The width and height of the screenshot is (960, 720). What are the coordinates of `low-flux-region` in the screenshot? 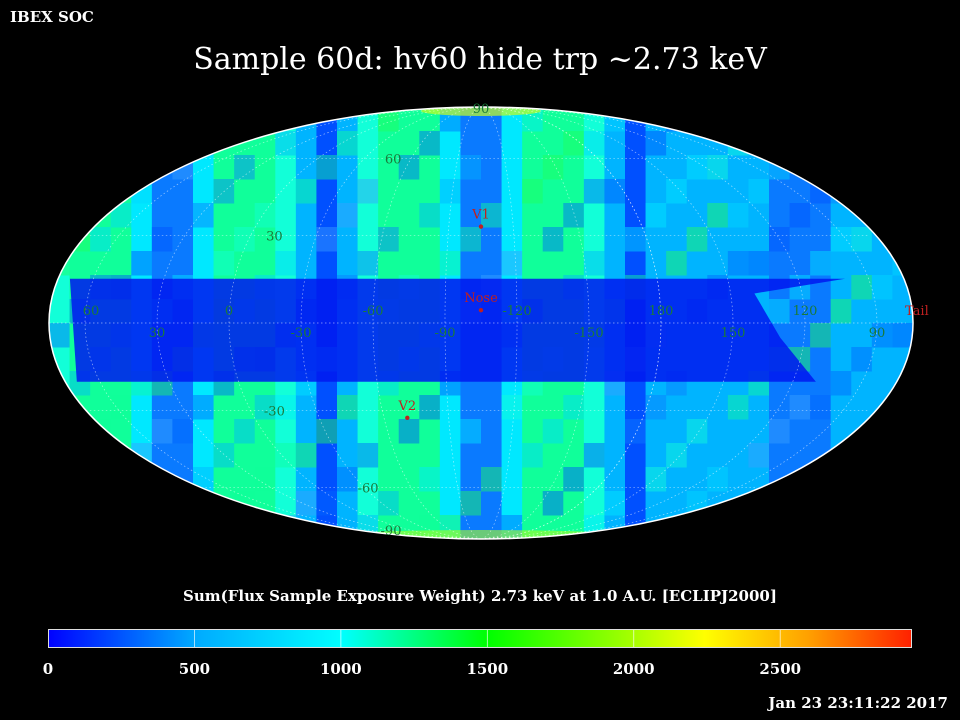 It's located at (457, 330).